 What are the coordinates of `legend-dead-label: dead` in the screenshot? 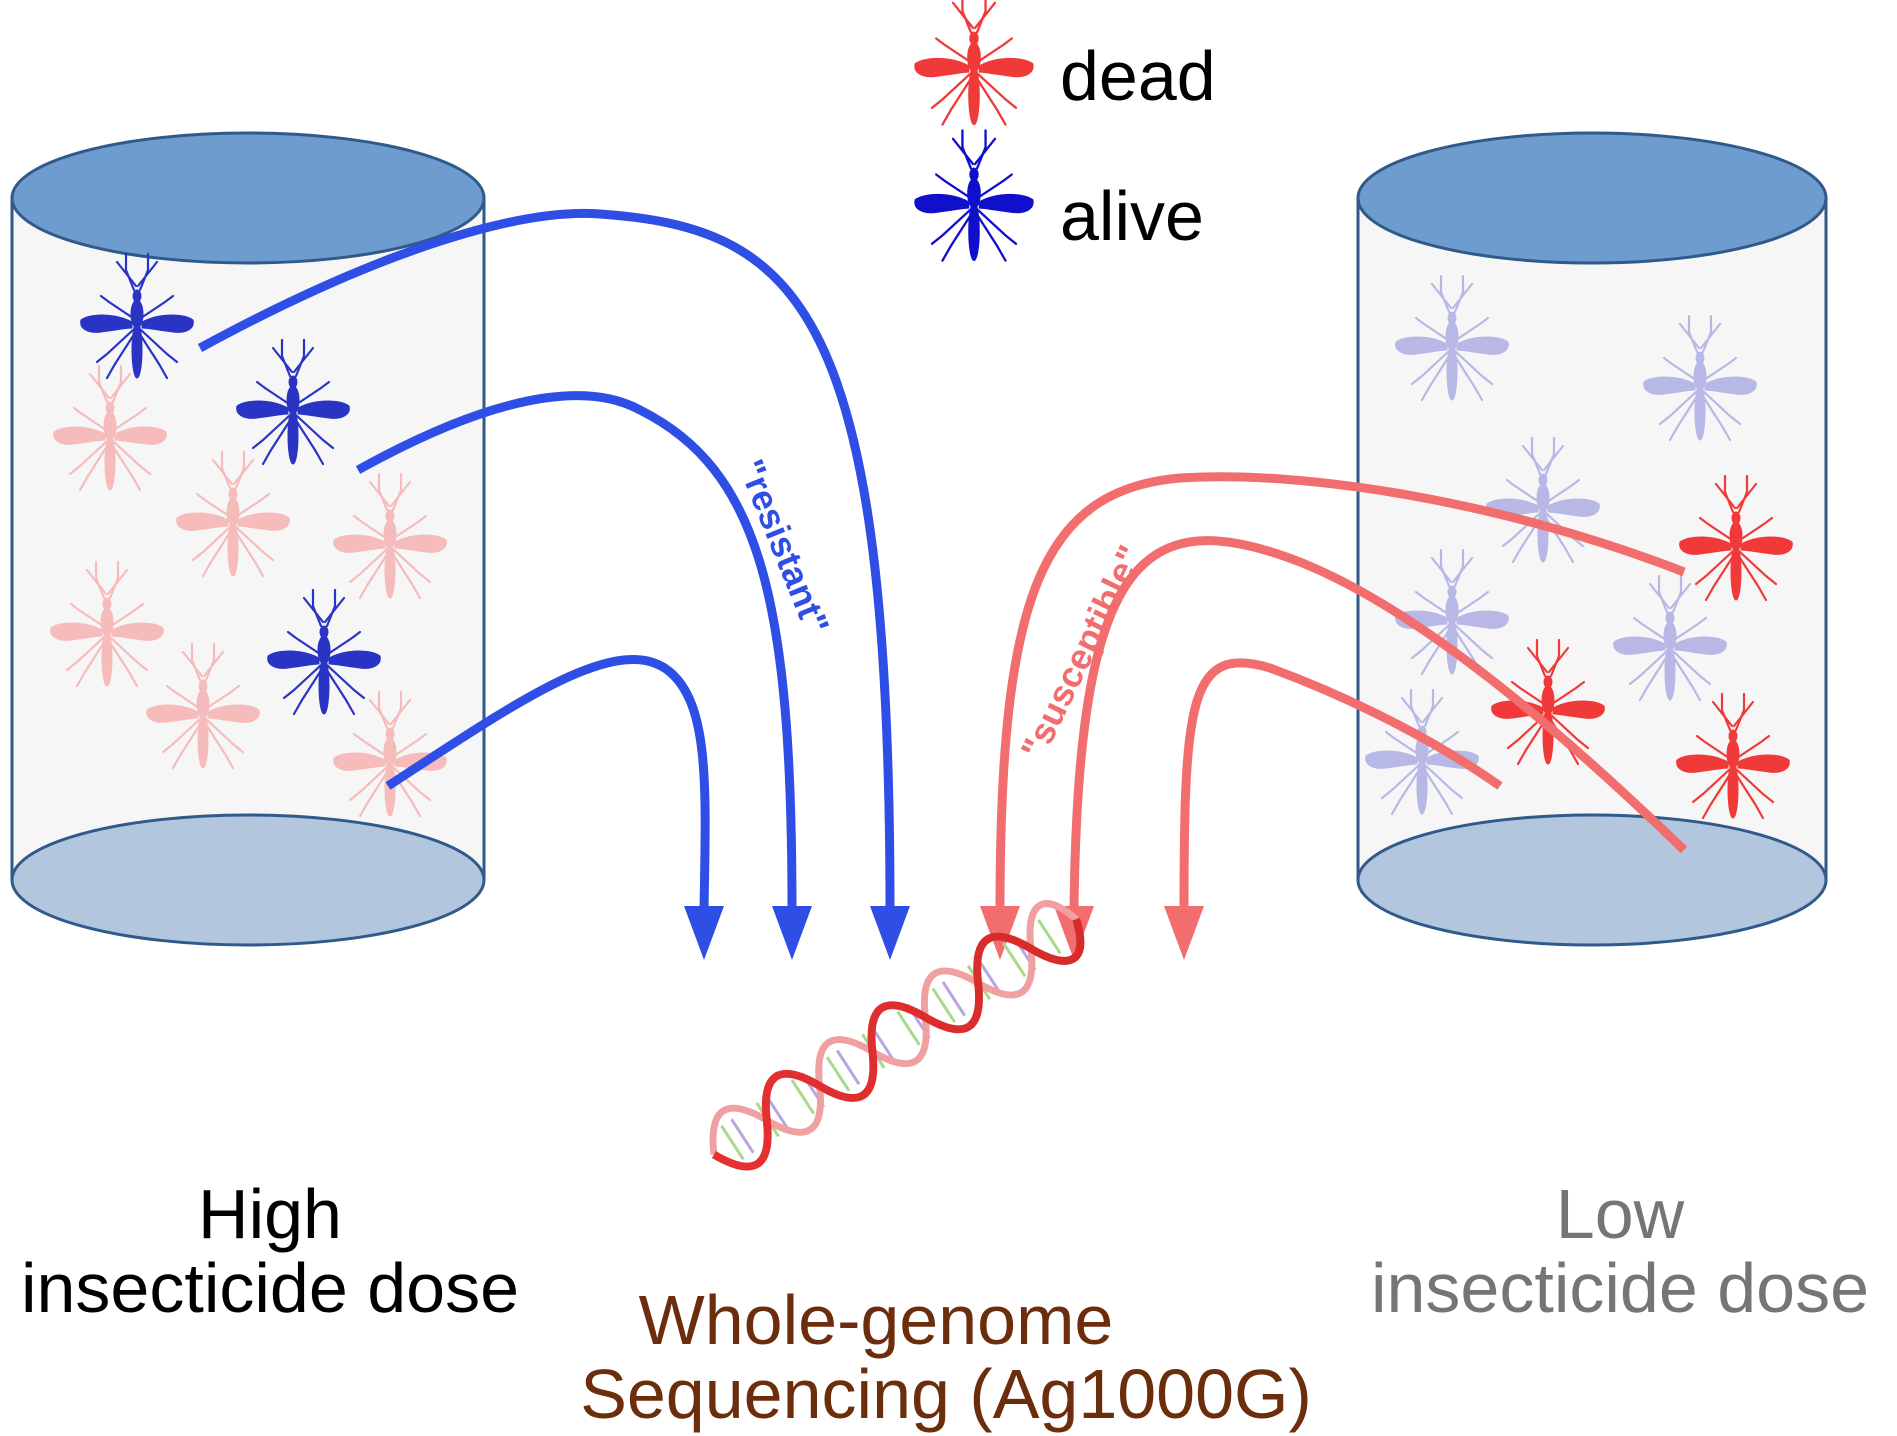 It's located at (1138, 76).